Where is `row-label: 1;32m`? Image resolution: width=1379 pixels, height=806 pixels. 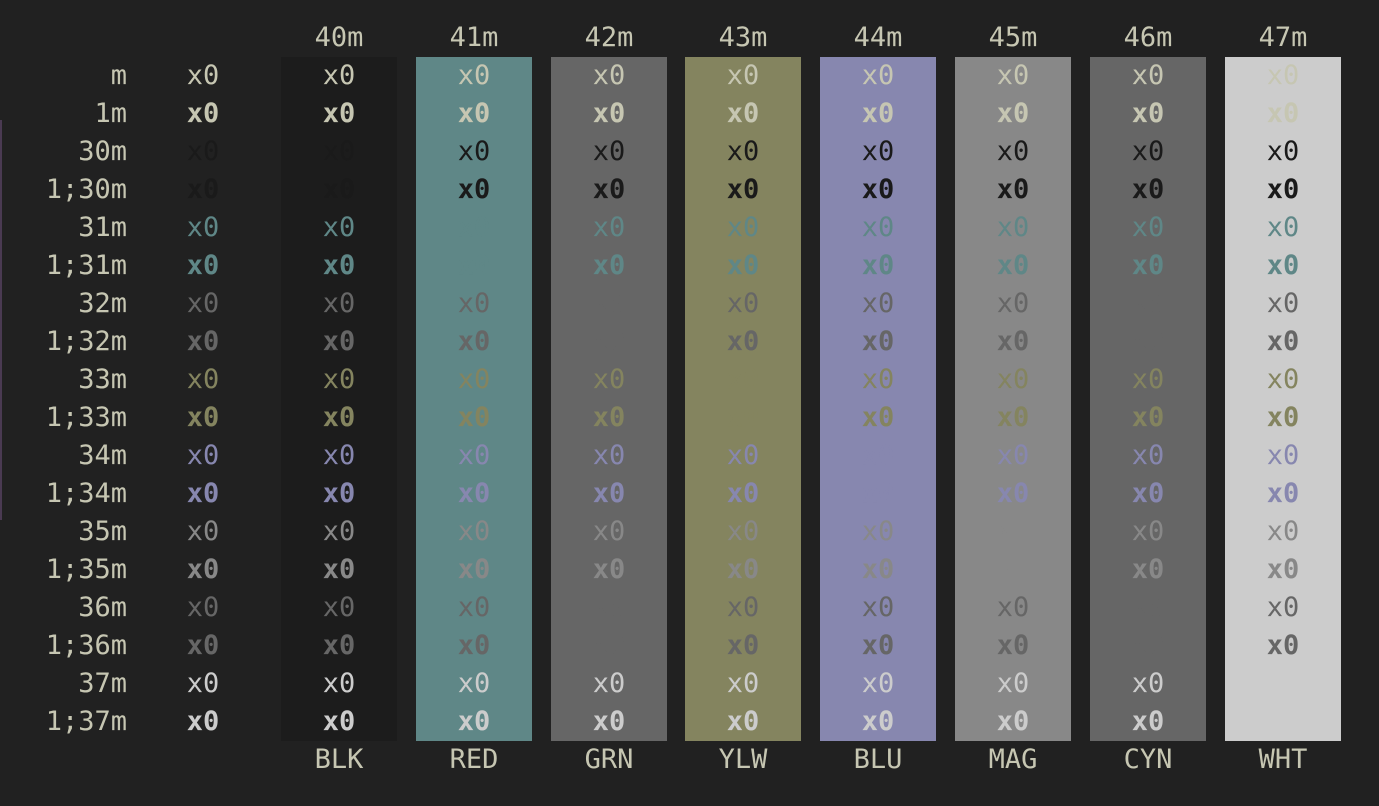
row-label: 1;32m is located at coordinates (86, 341).